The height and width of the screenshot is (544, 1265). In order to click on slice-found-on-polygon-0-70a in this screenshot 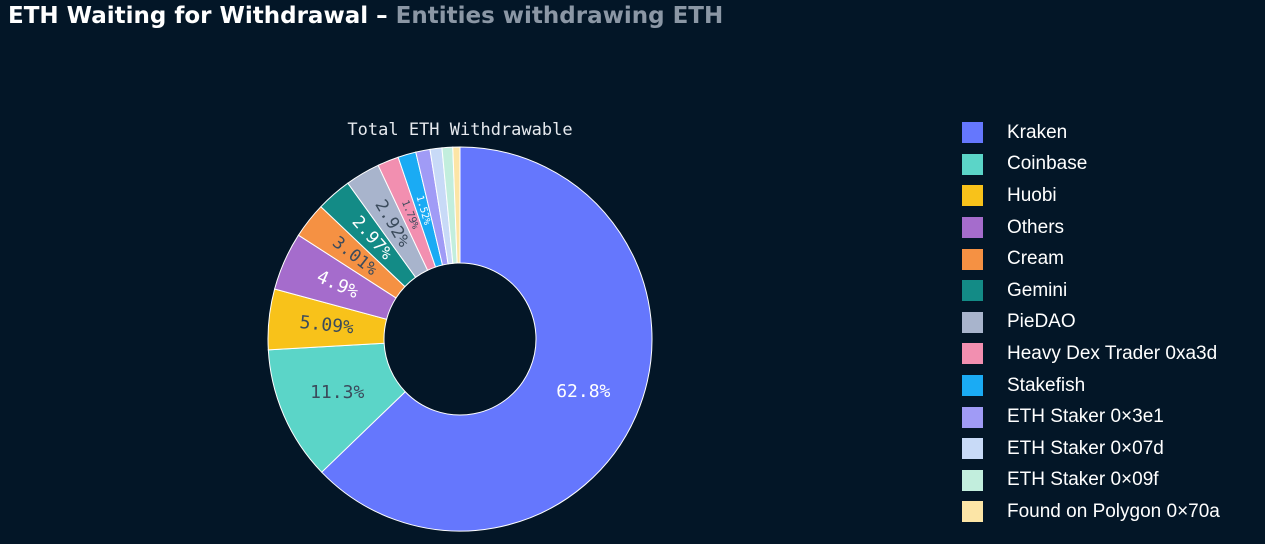, I will do `click(456, 205)`.